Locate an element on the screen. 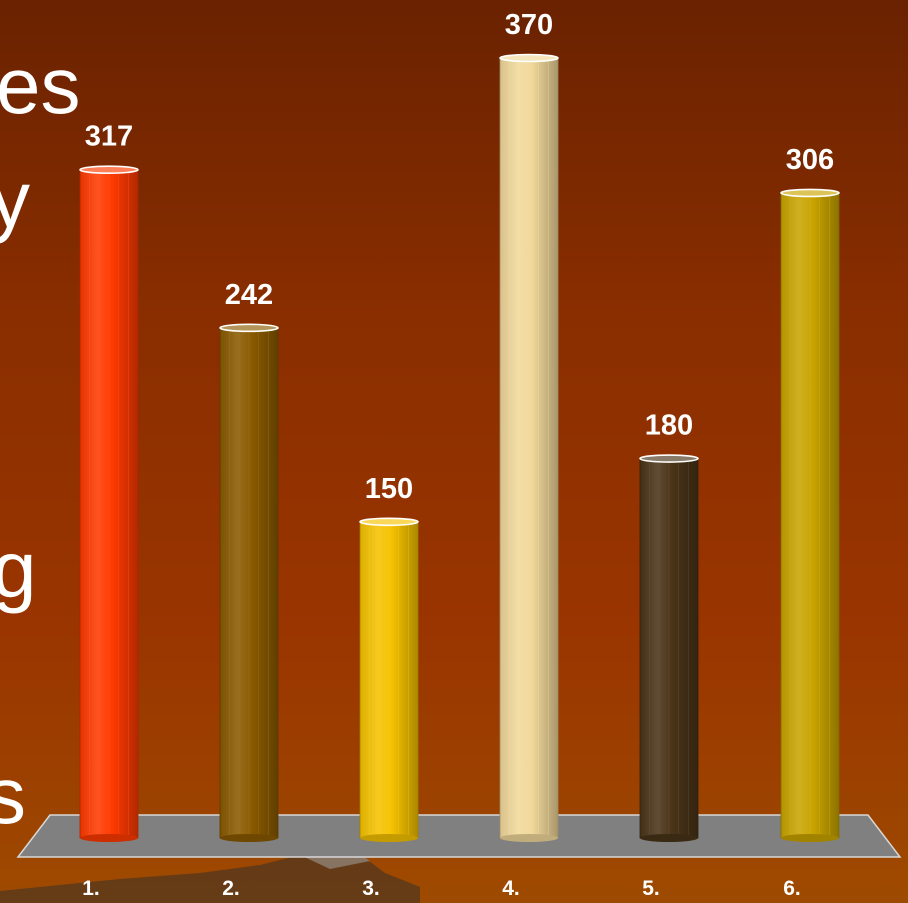 This screenshot has height=903, width=908. chart-floor-plane is located at coordinates (459, 836).